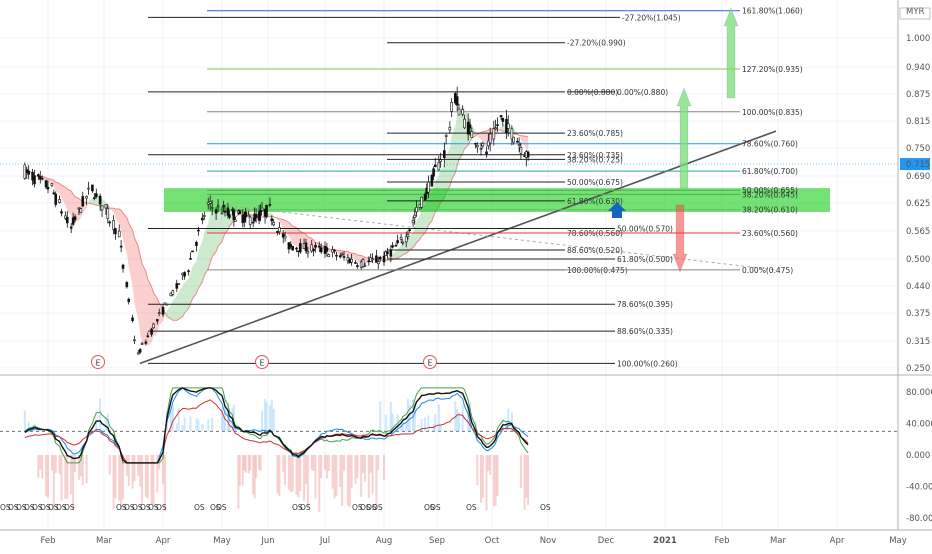  I want to click on fib-ext-label: 38.20%(0.645), so click(770, 194).